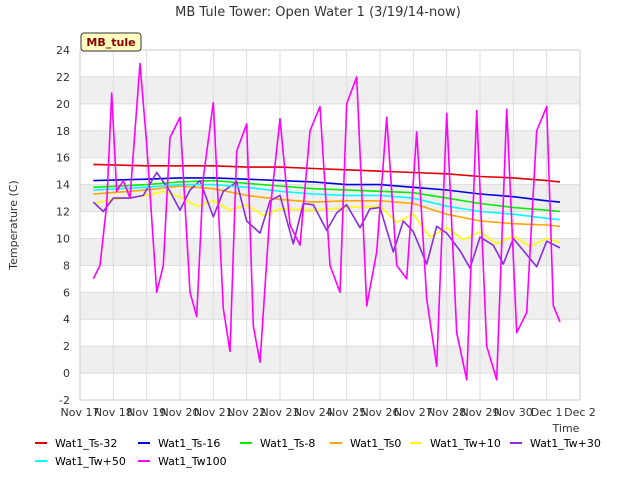 This screenshot has width=640, height=480. Describe the element at coordinates (63, 131) in the screenshot. I see `y-tick-label: 18` at that location.